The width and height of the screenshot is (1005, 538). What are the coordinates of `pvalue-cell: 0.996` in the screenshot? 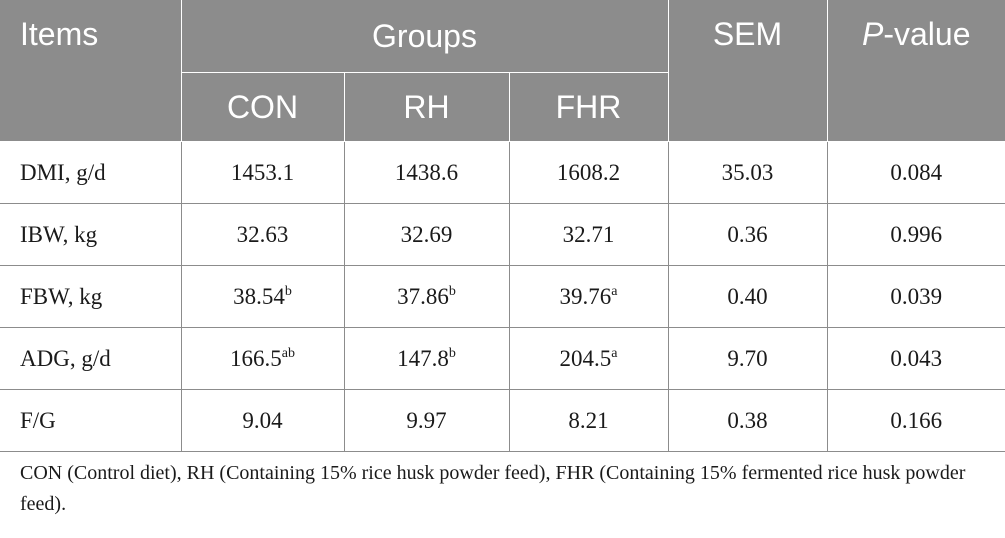 It's located at (915, 234).